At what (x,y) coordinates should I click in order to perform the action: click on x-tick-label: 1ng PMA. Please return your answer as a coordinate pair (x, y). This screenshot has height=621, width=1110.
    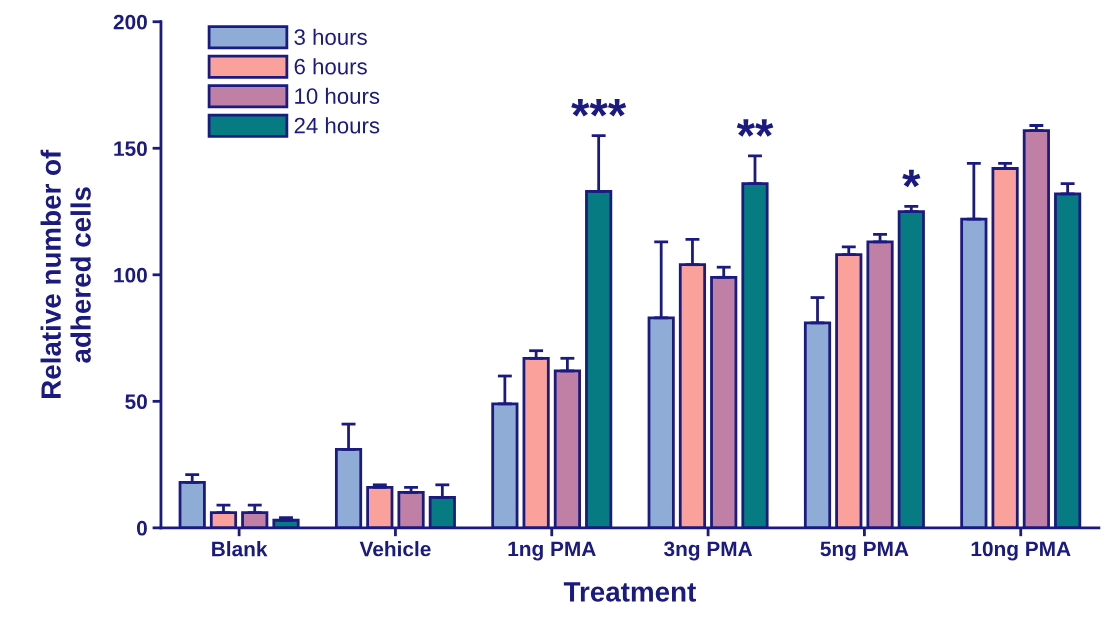
    Looking at the image, I should click on (552, 551).